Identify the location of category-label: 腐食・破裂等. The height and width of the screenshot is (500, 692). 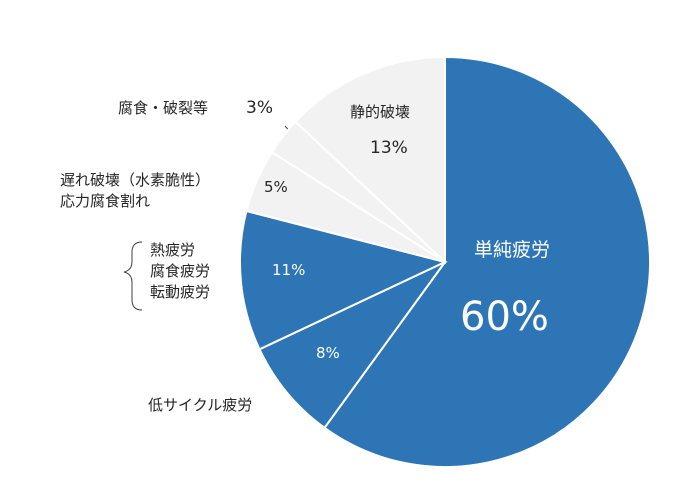
(163, 108).